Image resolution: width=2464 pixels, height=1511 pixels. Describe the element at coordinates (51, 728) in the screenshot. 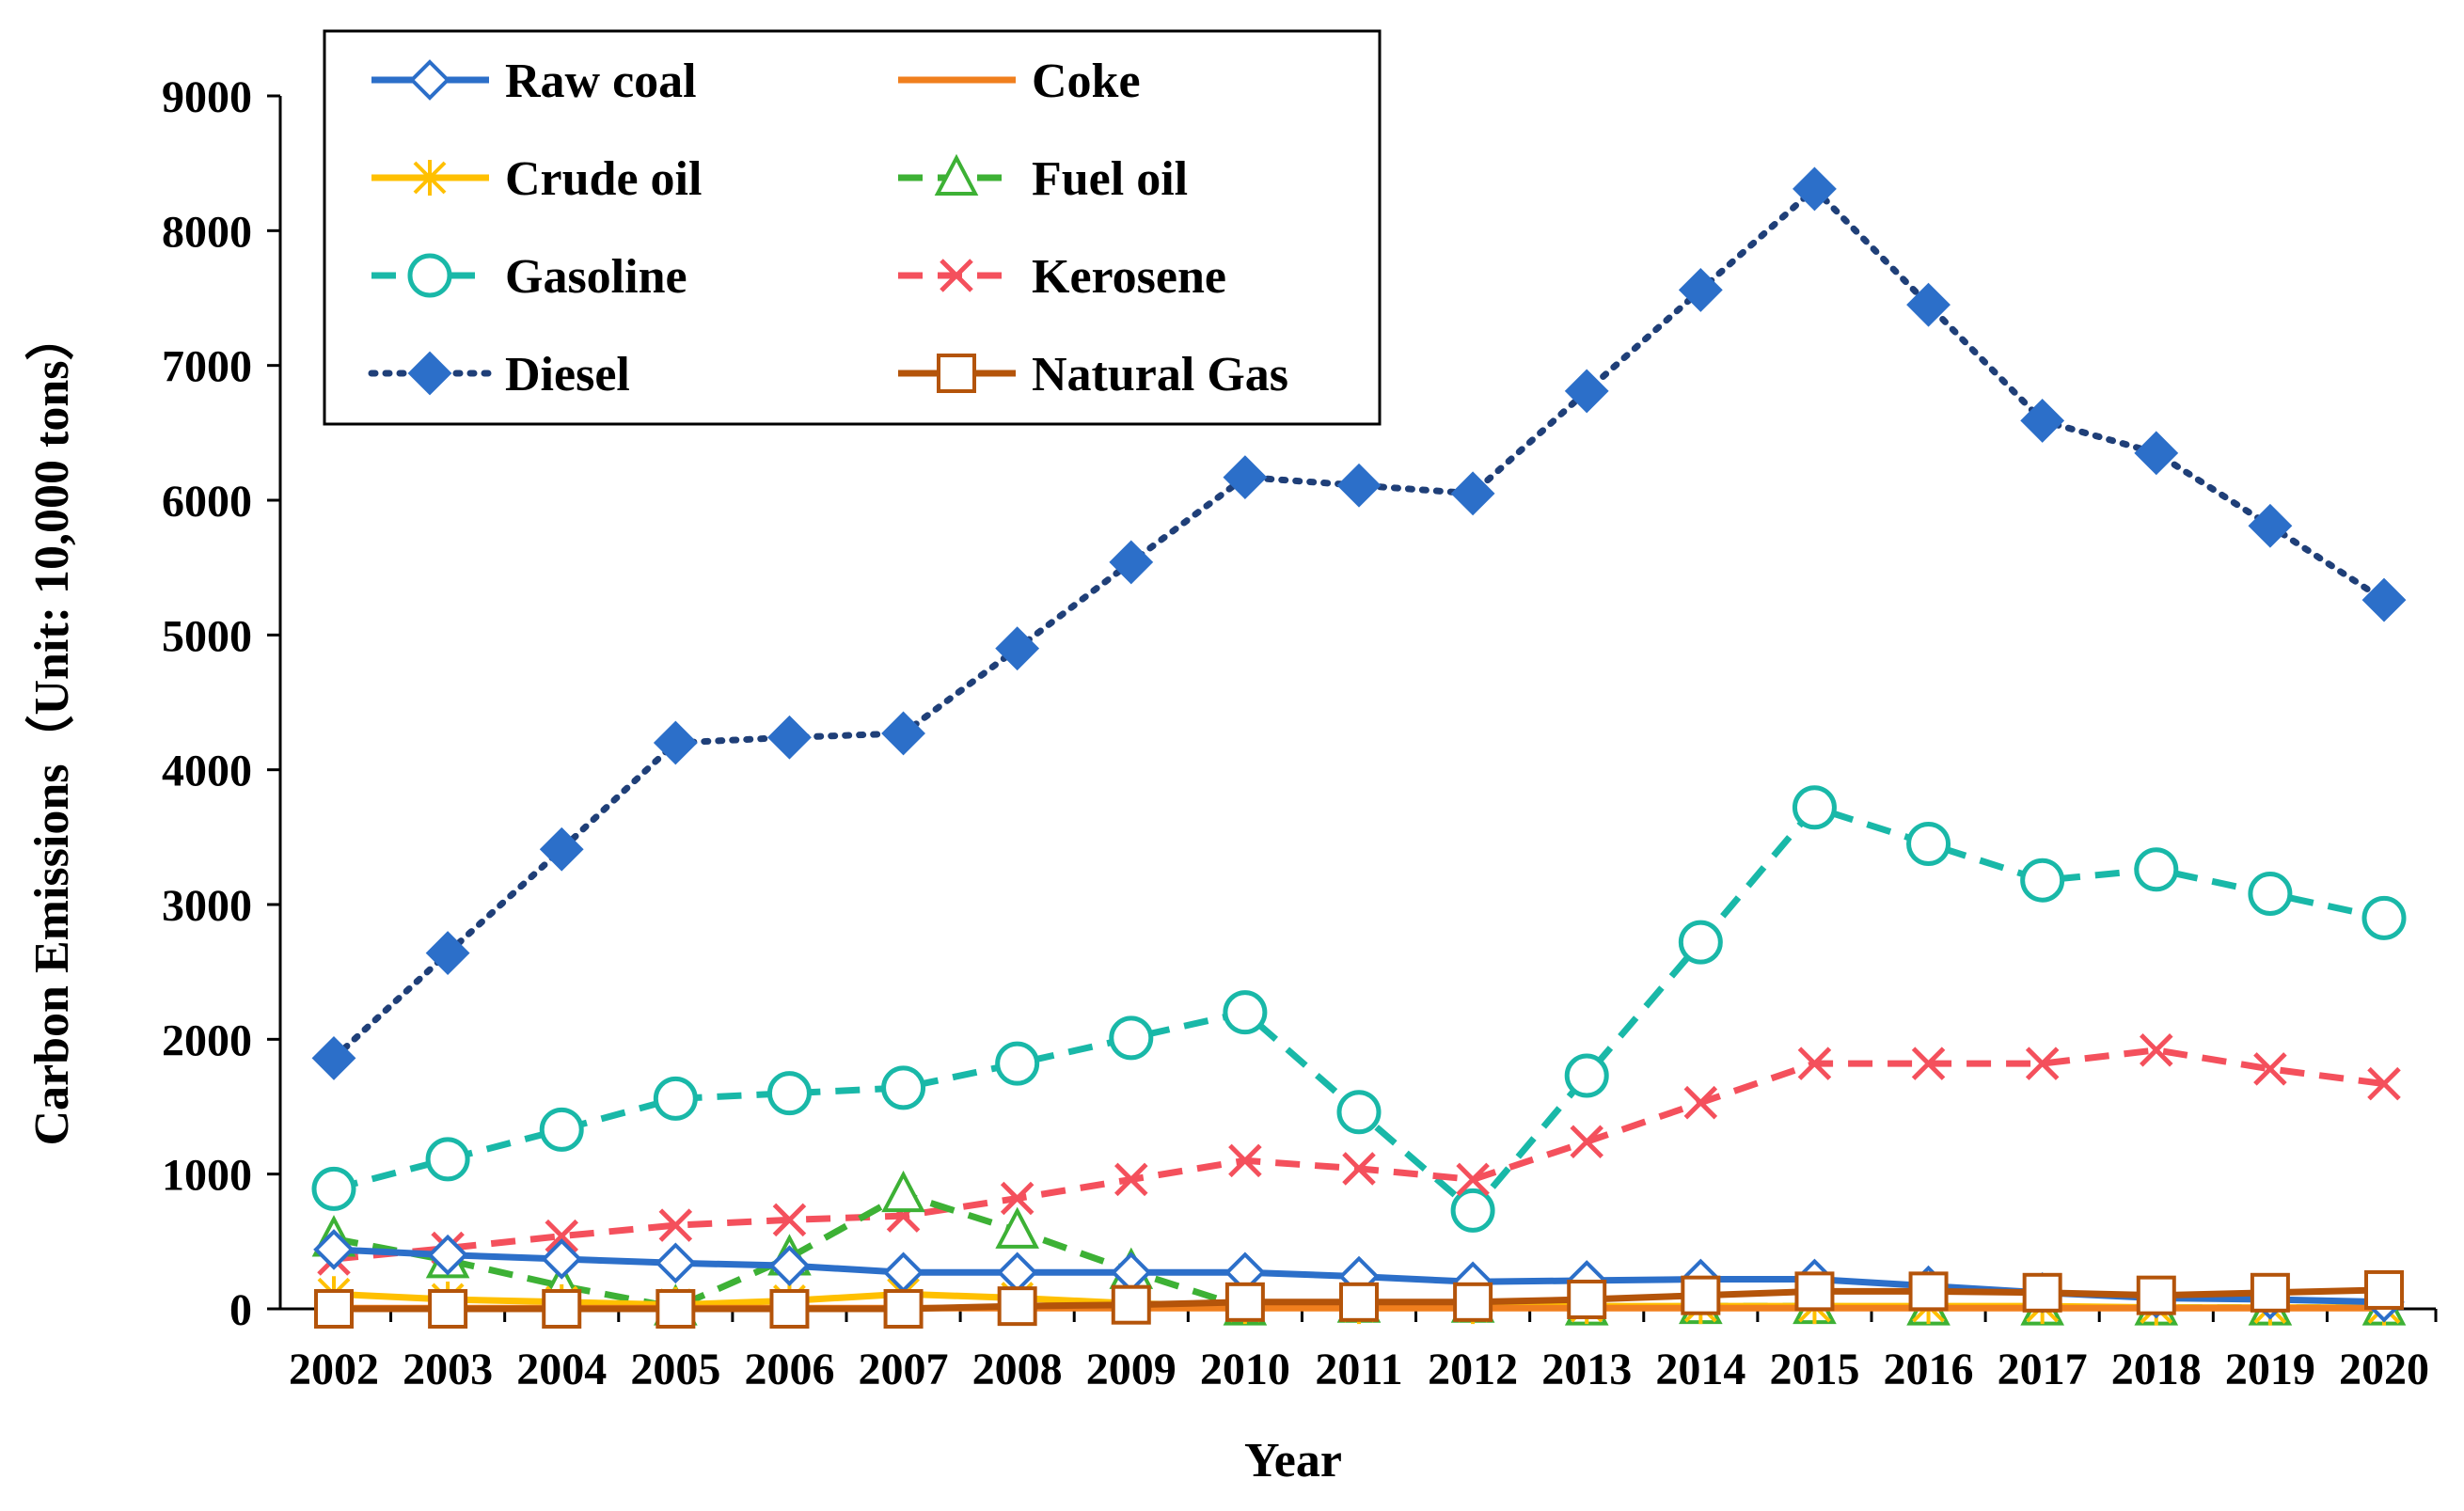

I see `y-axis-title: Carbon Emissions（Unit: 10,000 tons）` at that location.